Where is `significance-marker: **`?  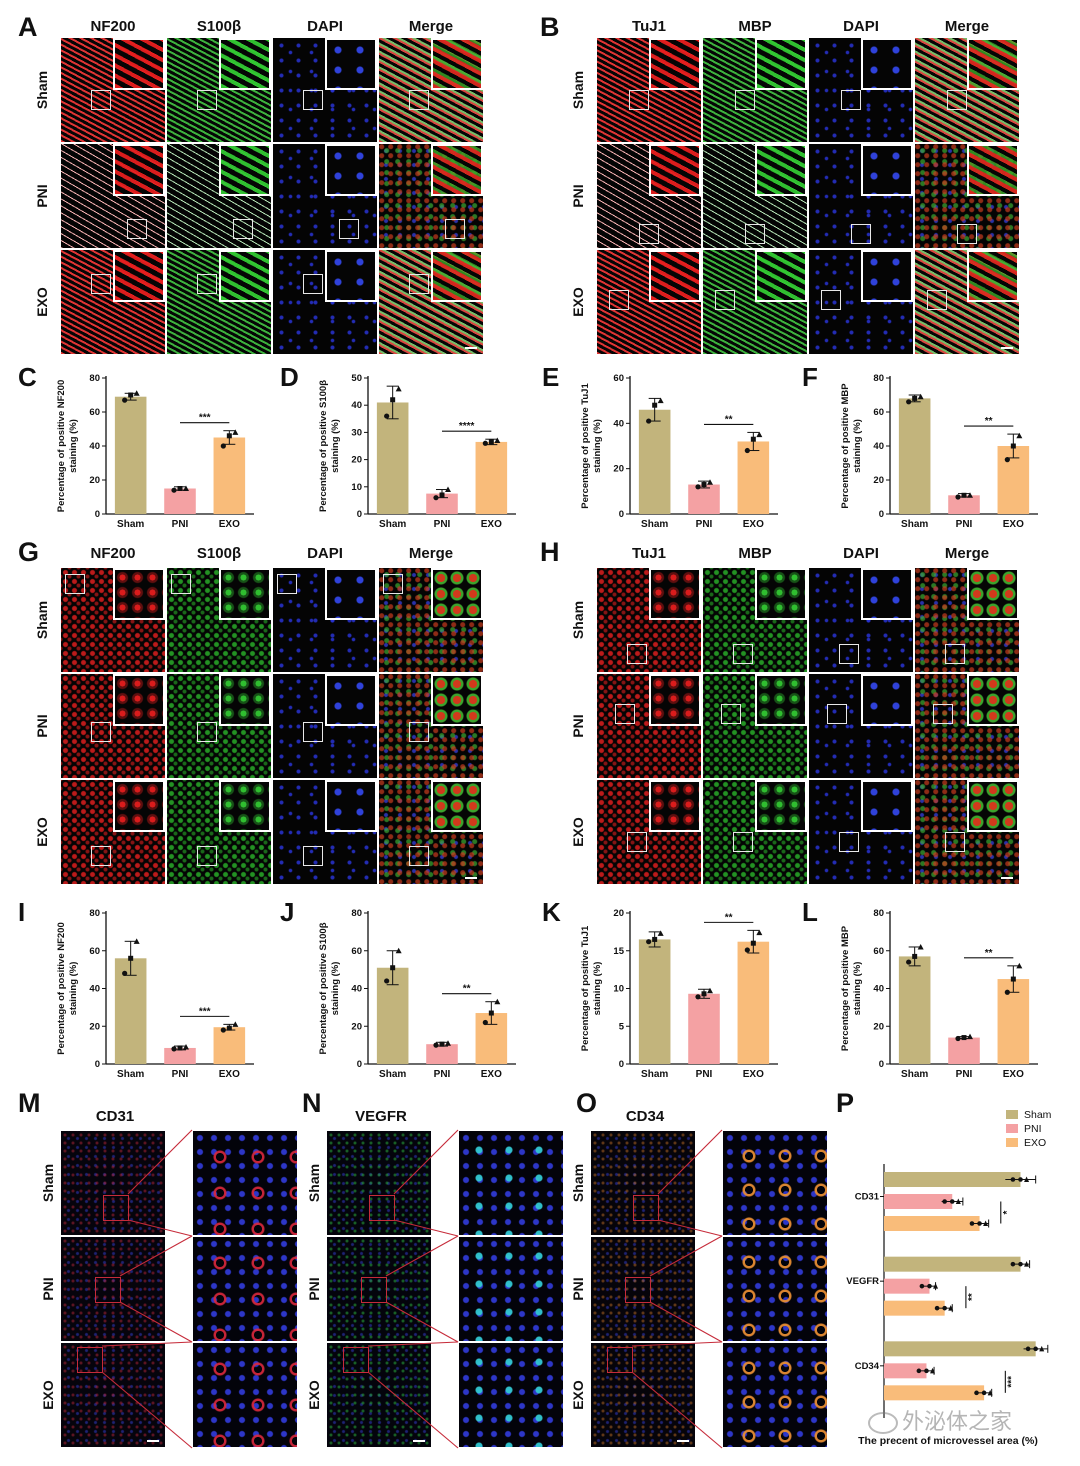 significance-marker: ** is located at coordinates (972, 1297).